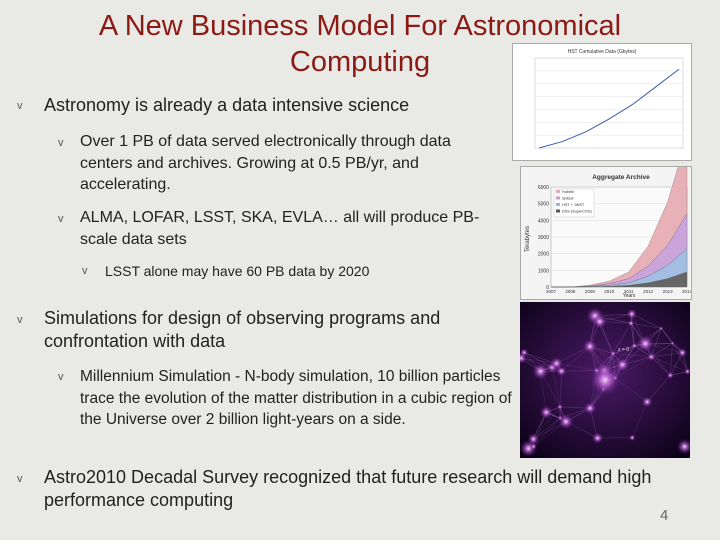 This screenshot has width=720, height=540. I want to click on chart2-xtick-label: 2014, so click(686, 291).